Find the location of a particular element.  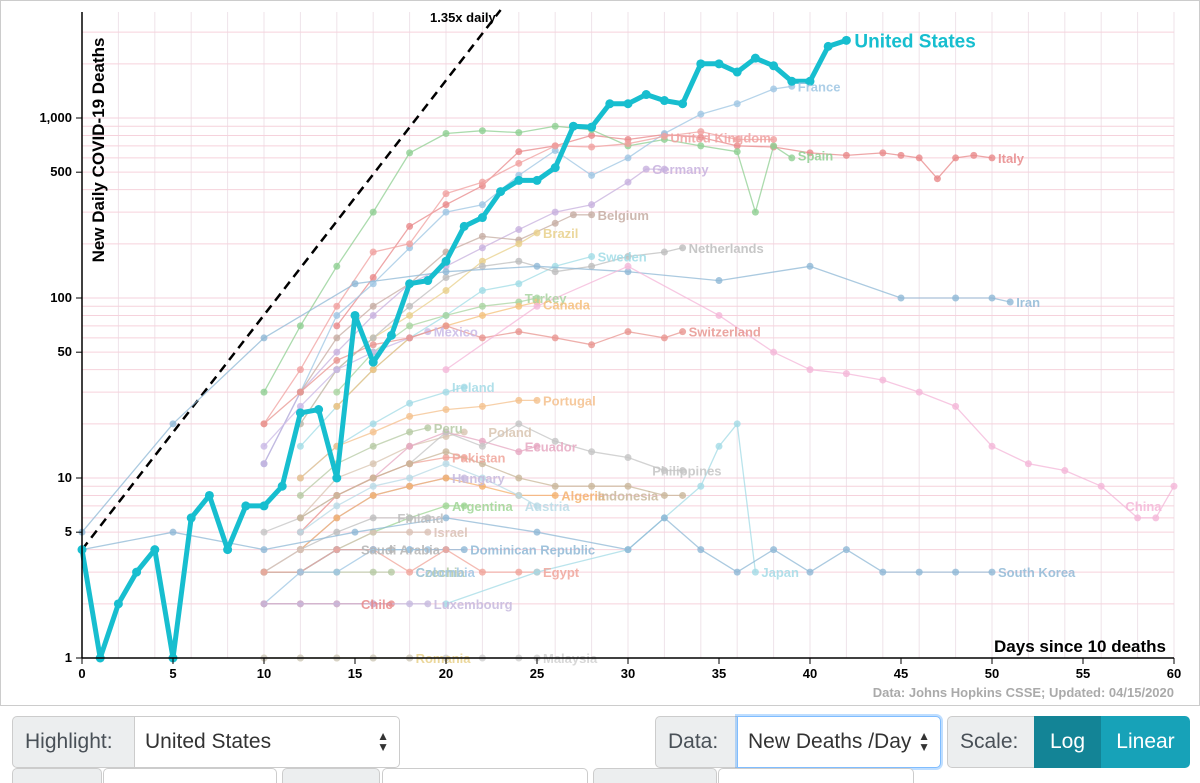

x-tick-label: 5 is located at coordinates (172, 673).